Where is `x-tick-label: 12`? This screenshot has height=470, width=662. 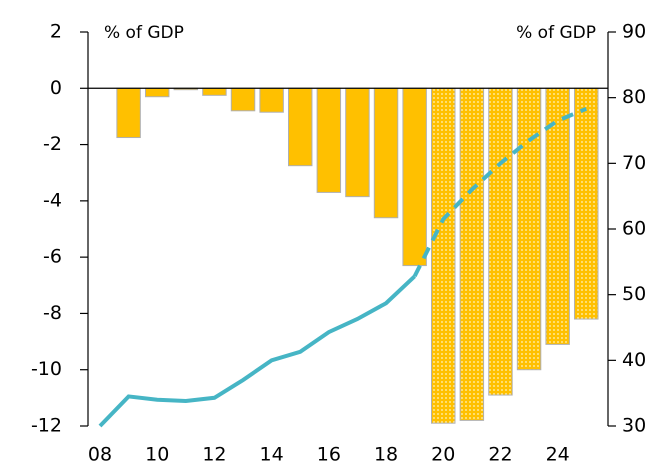
x-tick-label: 12 is located at coordinates (214, 455).